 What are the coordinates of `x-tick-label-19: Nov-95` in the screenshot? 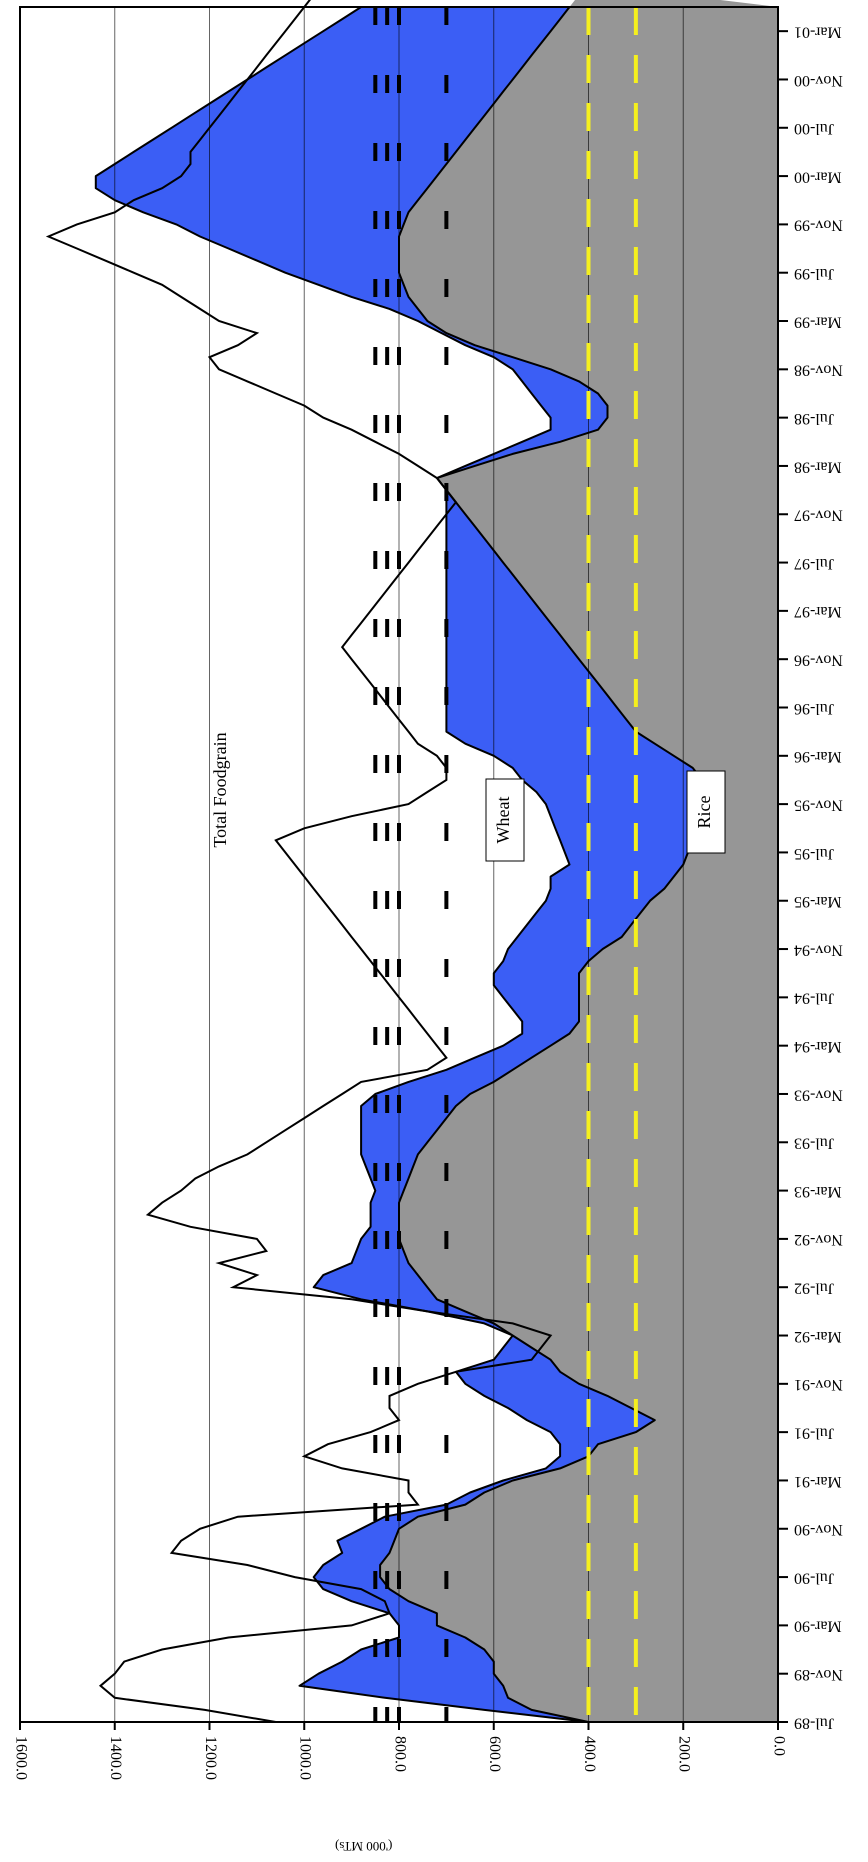 It's located at (818, 804).